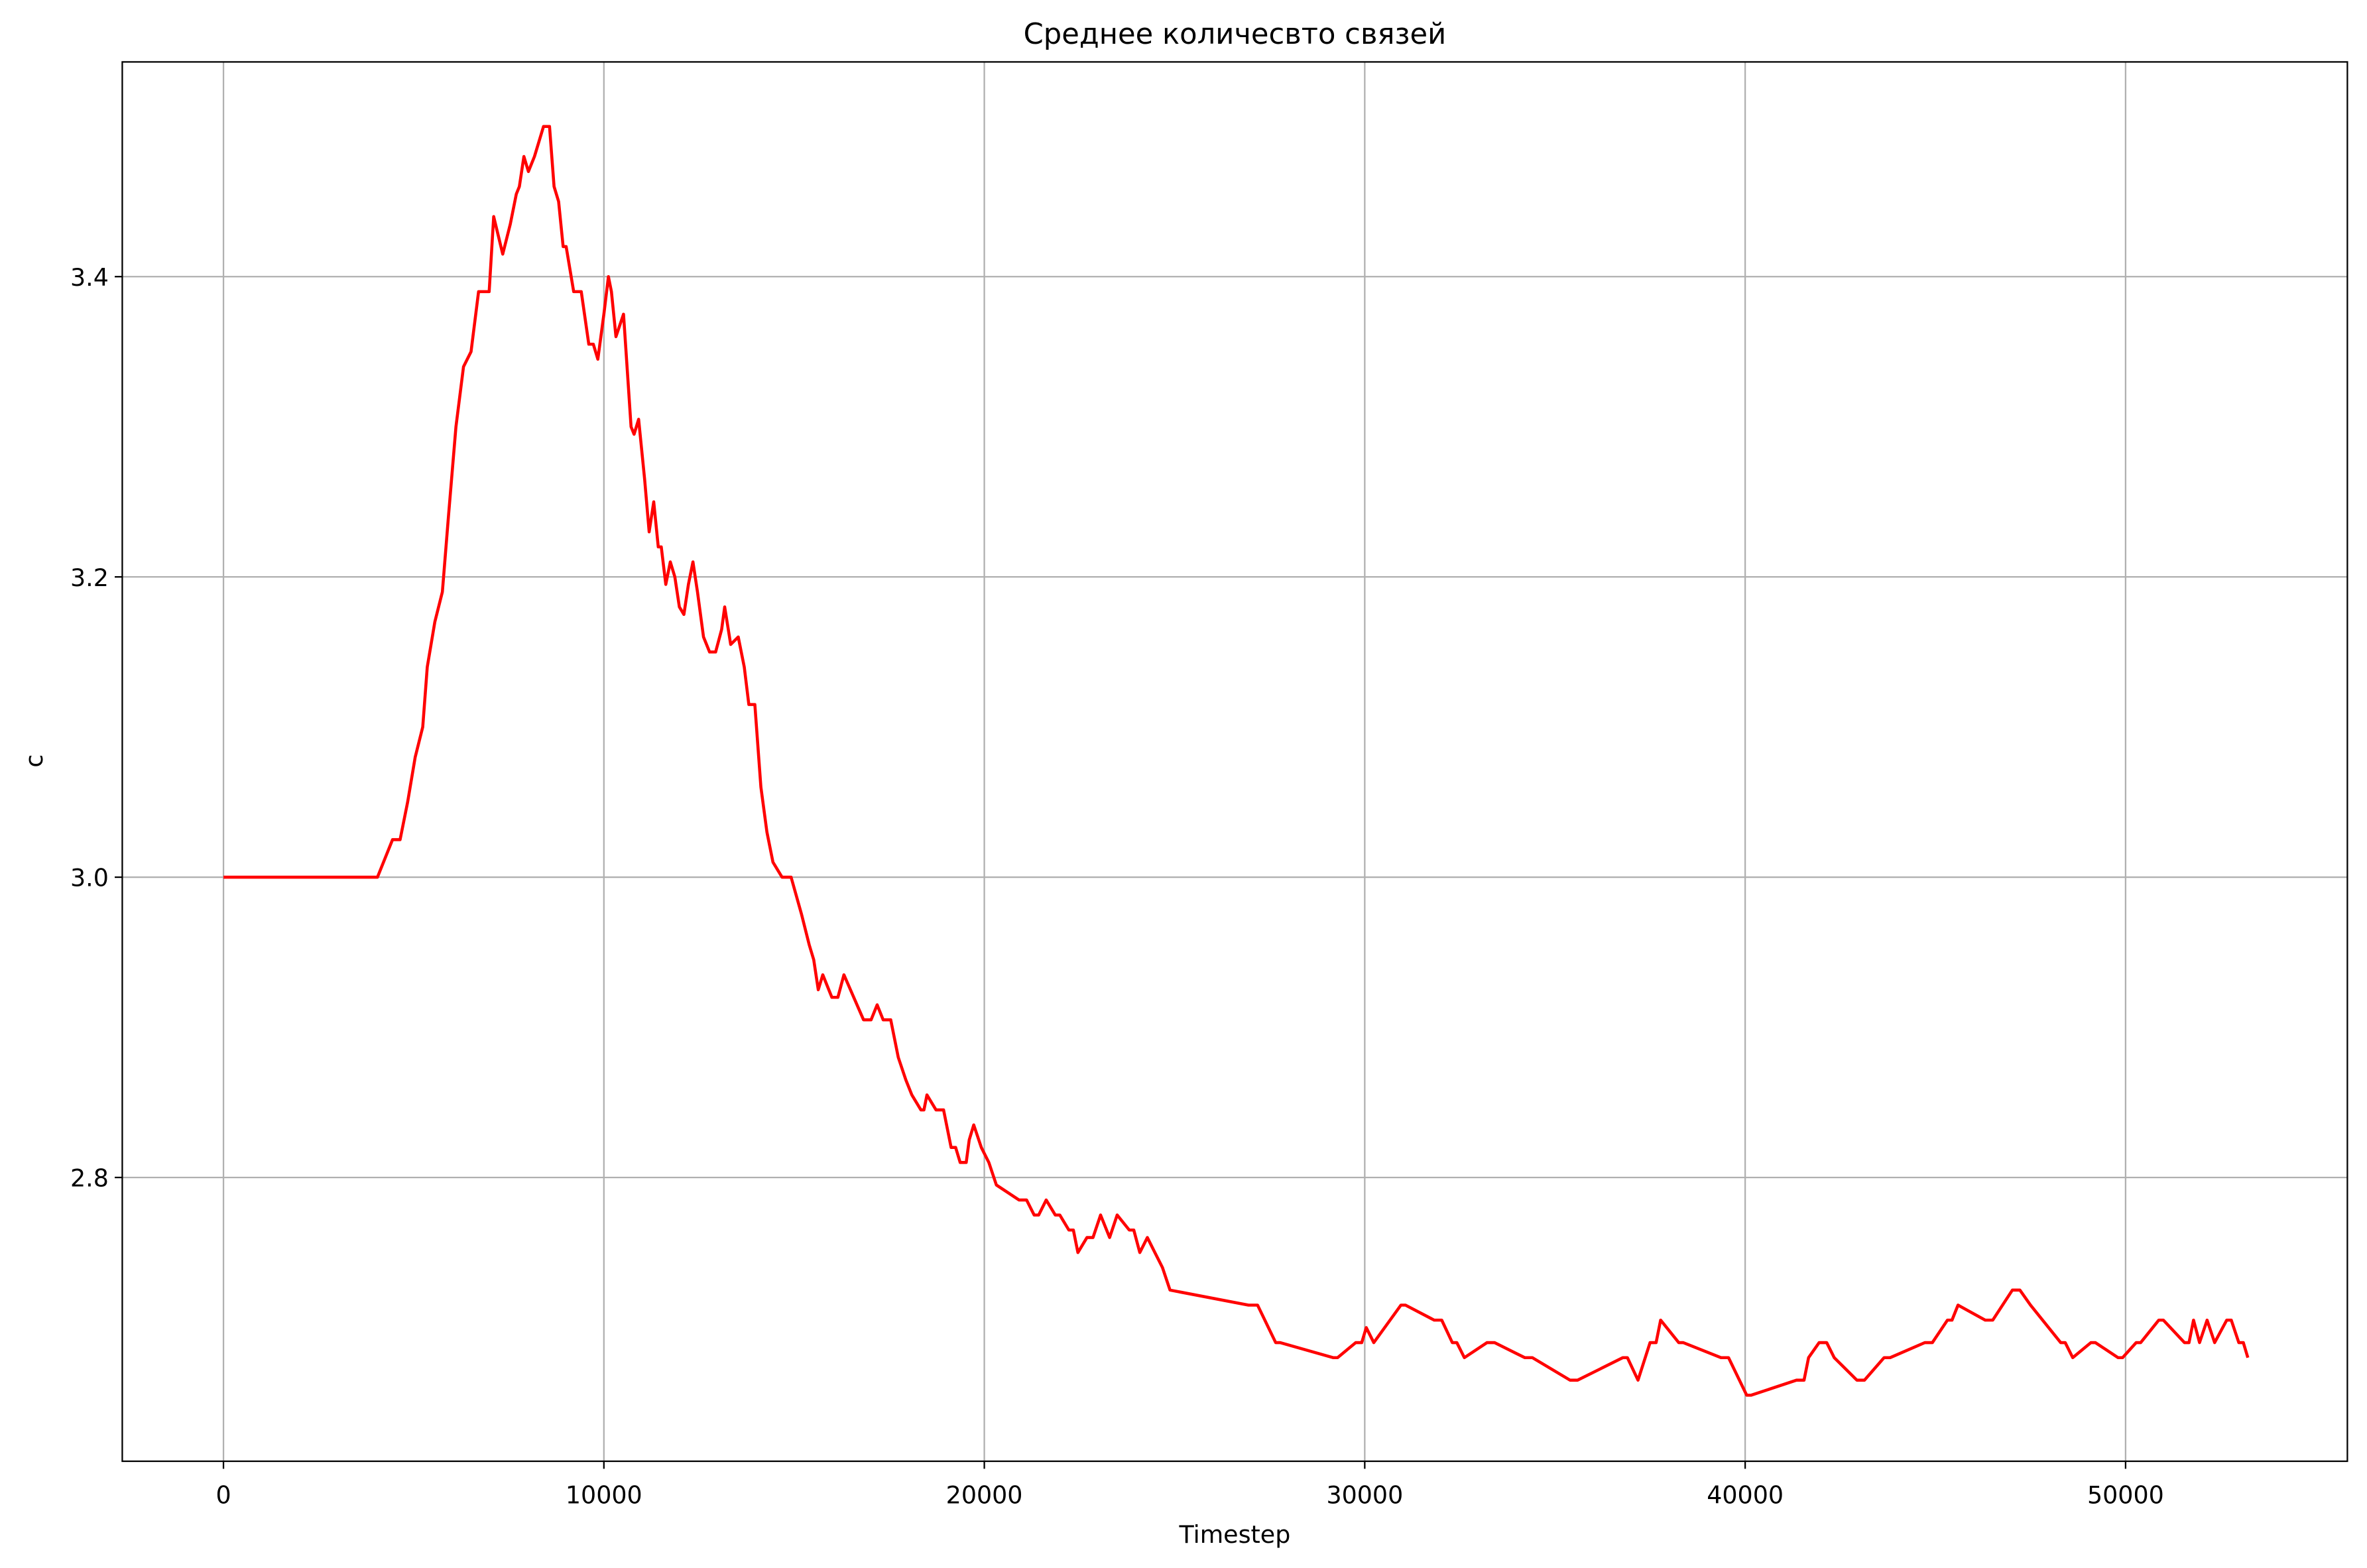  What do you see at coordinates (34, 761) in the screenshot?
I see `y-axis-label: c` at bounding box center [34, 761].